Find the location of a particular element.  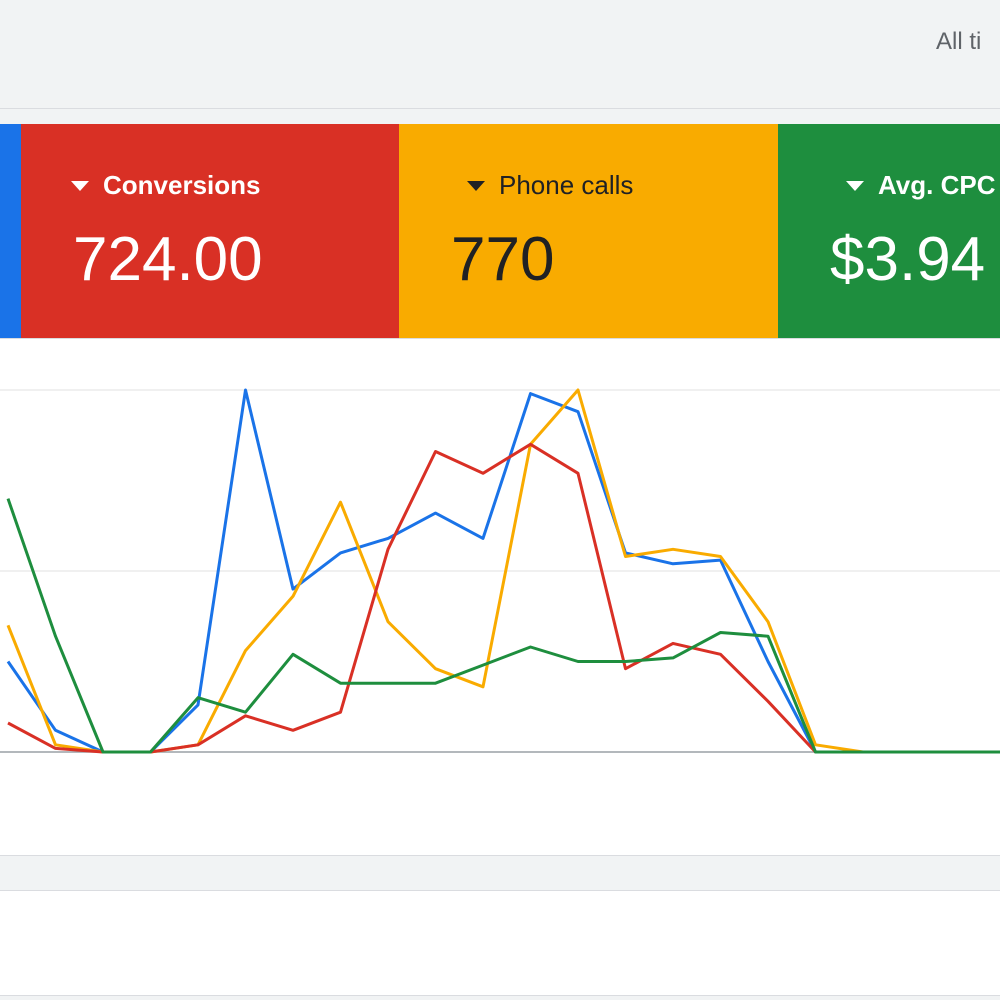

metric-card-avg-cpc: Avg. CPC $3.94 is located at coordinates (889, 231).